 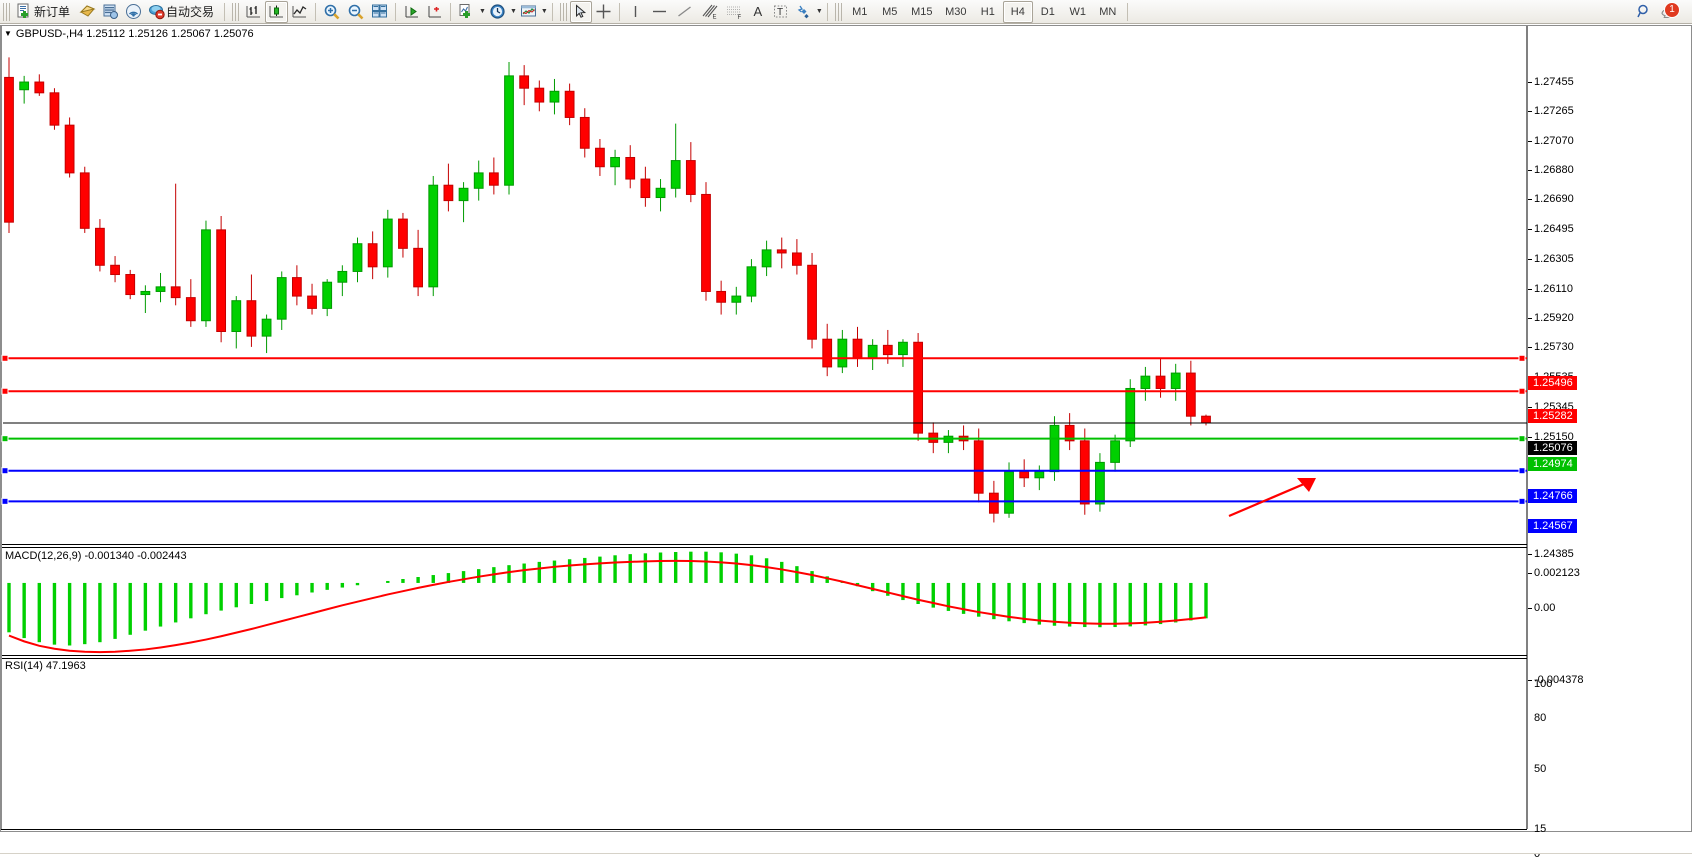 What do you see at coordinates (45, 666) in the screenshot?
I see `rsi-label: RSI(14) 47.1963` at bounding box center [45, 666].